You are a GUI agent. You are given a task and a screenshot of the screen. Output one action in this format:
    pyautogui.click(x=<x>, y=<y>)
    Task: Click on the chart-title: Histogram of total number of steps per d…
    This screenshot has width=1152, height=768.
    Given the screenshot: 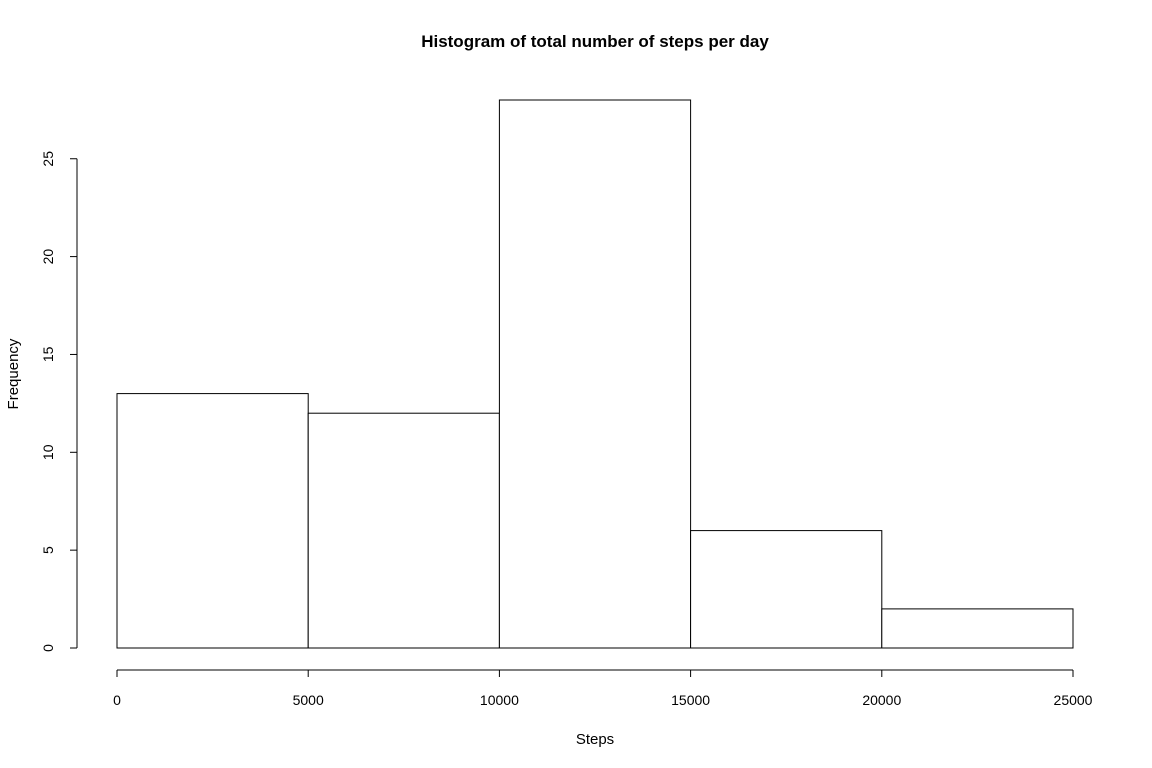 What is the action you would take?
    pyautogui.click(x=595, y=41)
    